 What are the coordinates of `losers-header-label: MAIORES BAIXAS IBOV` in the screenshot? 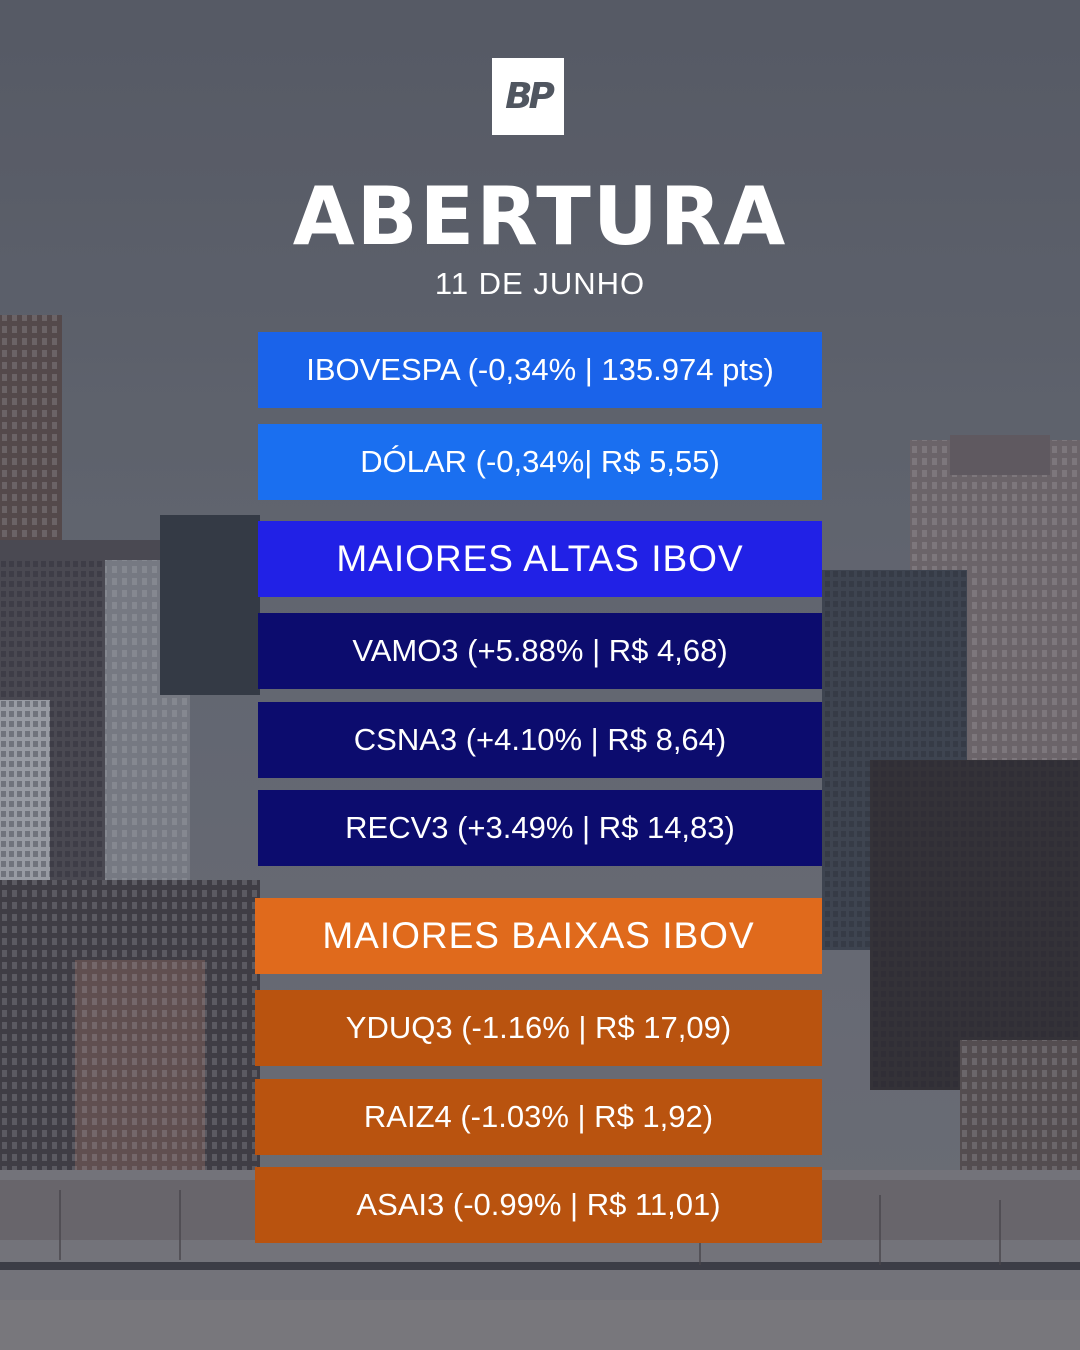 It's located at (538, 935).